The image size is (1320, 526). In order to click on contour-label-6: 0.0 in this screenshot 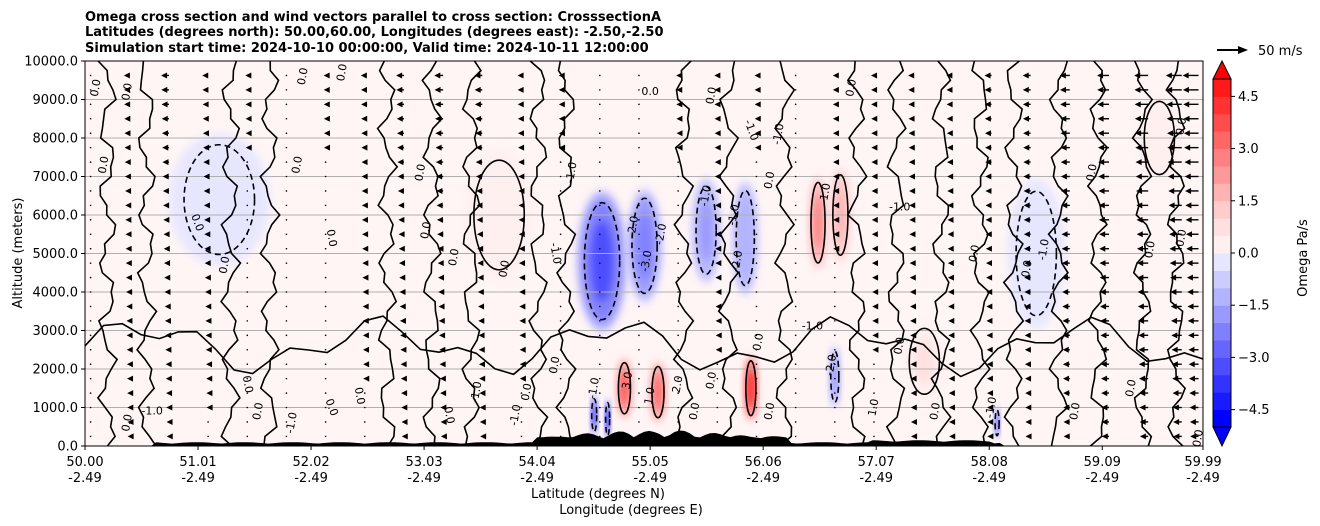, I will do `click(420, 172)`.